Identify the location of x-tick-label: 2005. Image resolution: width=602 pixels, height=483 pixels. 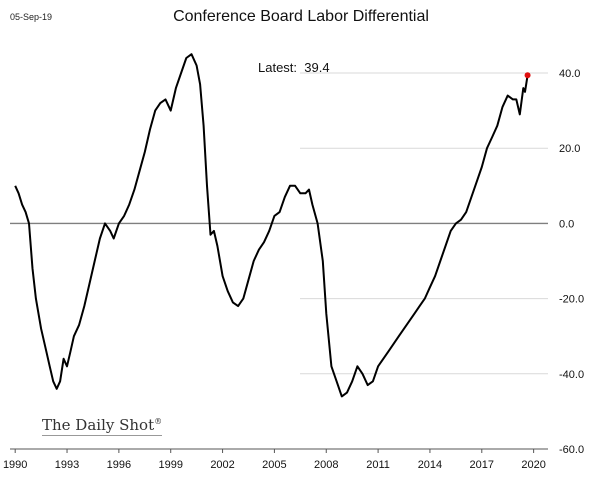
(274, 465).